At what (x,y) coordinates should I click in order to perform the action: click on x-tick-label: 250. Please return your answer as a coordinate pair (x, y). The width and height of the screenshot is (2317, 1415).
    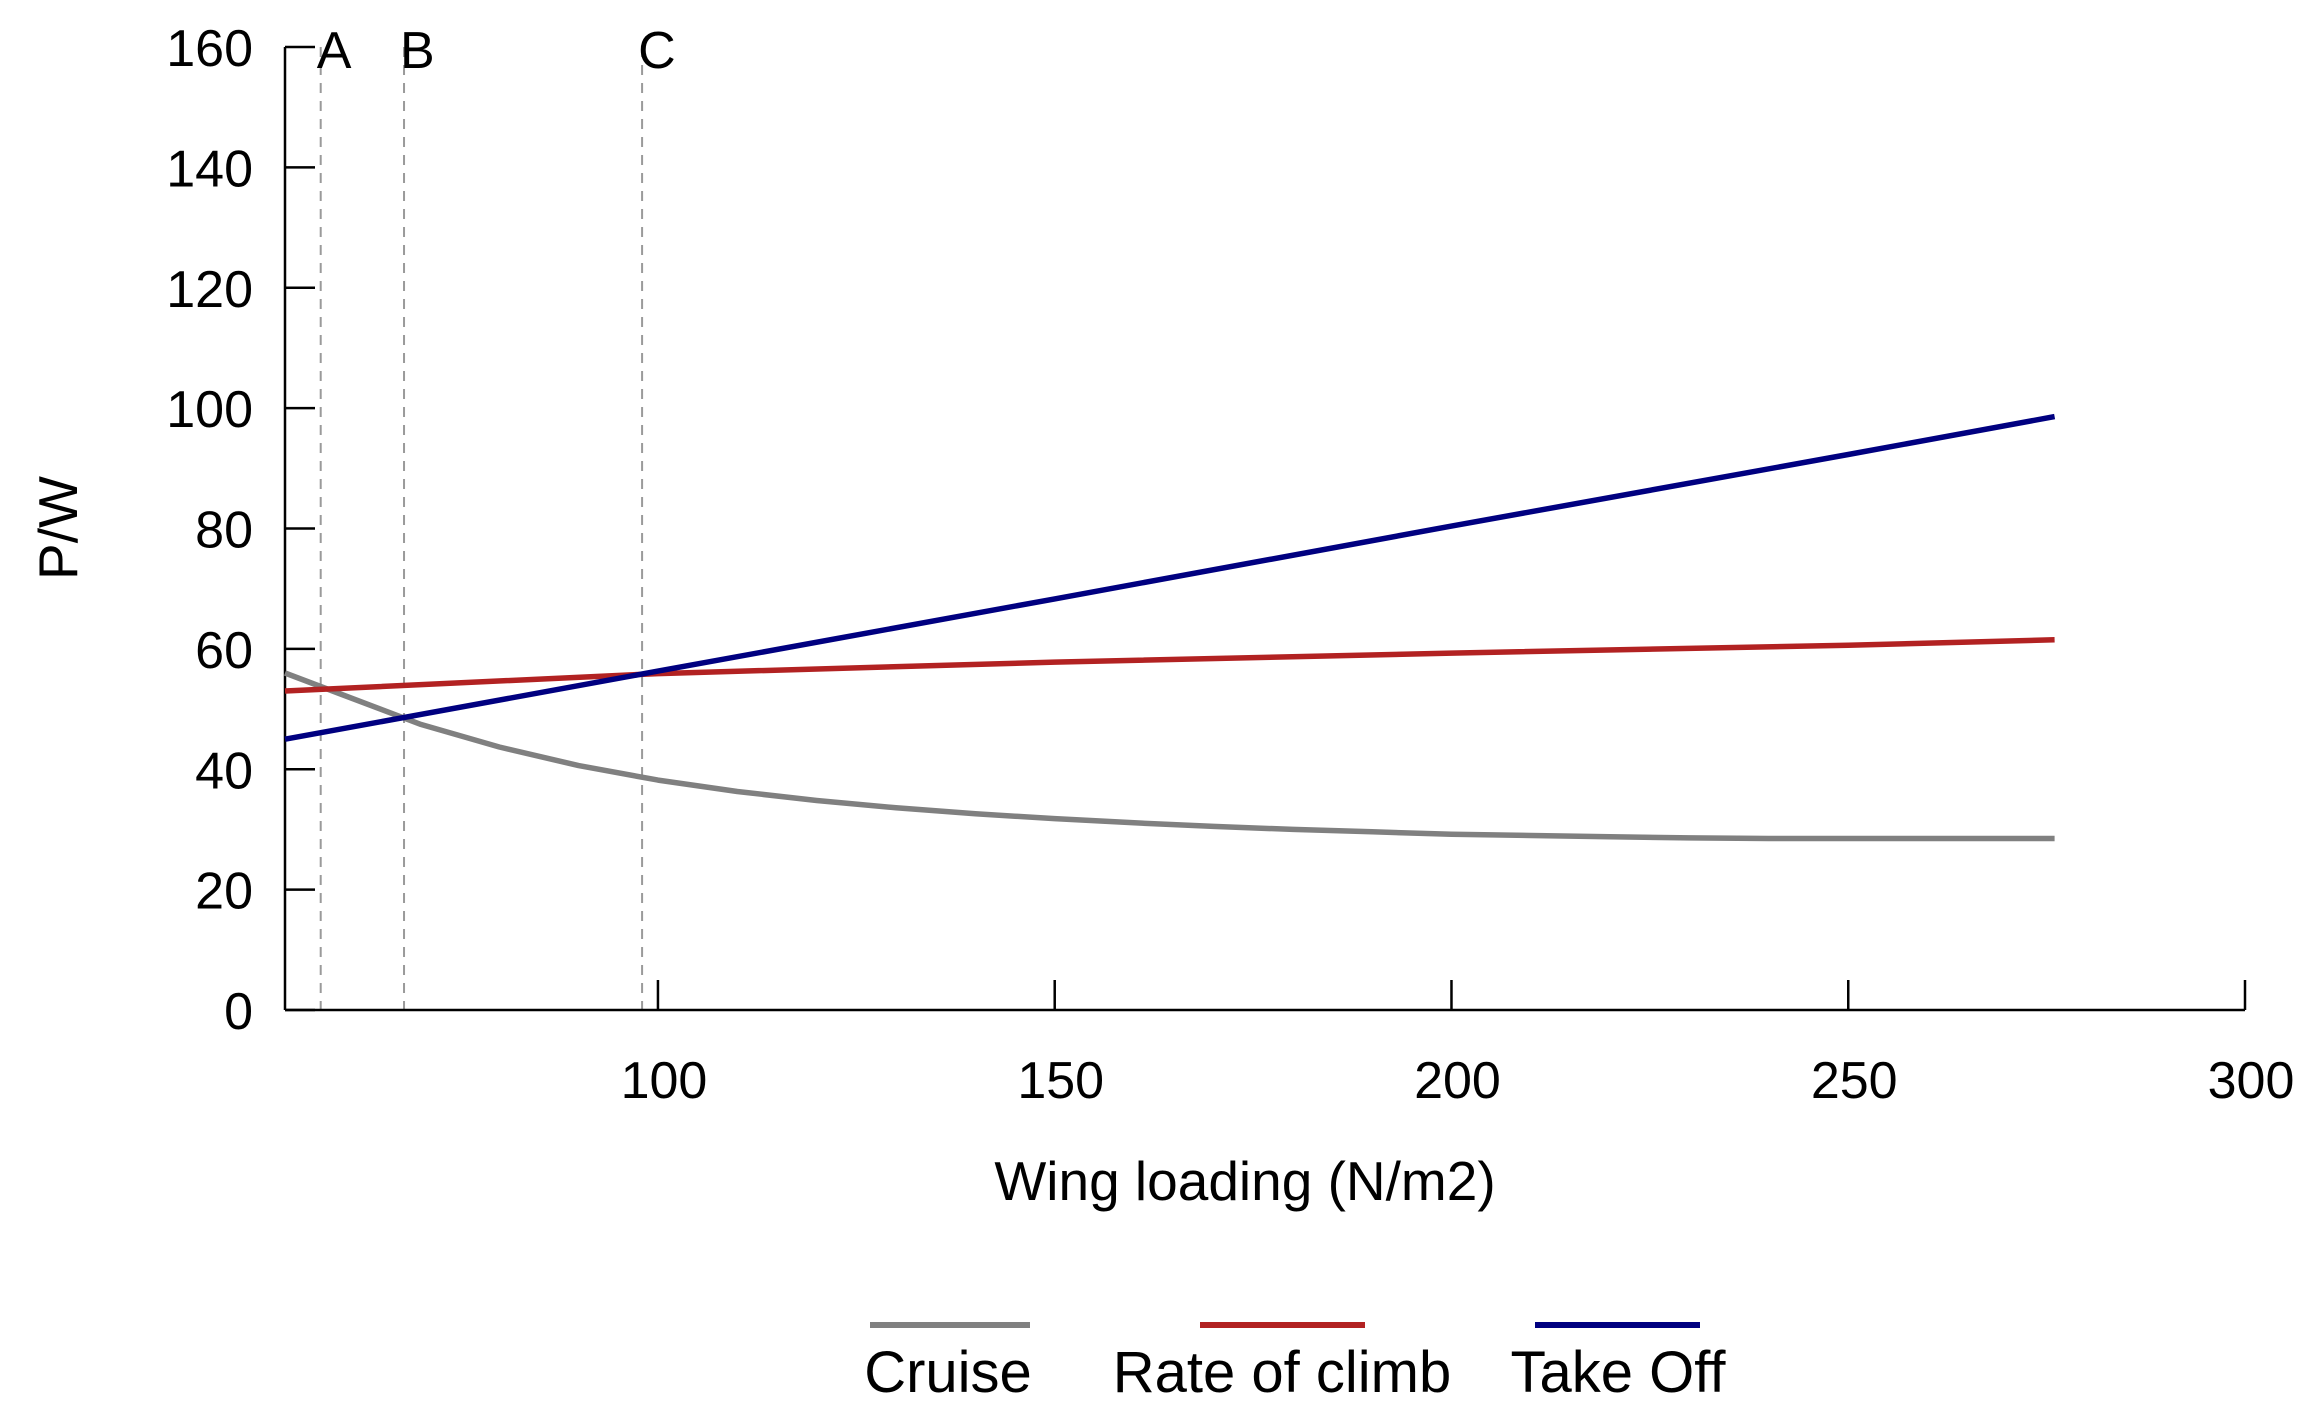
    Looking at the image, I should click on (1854, 1081).